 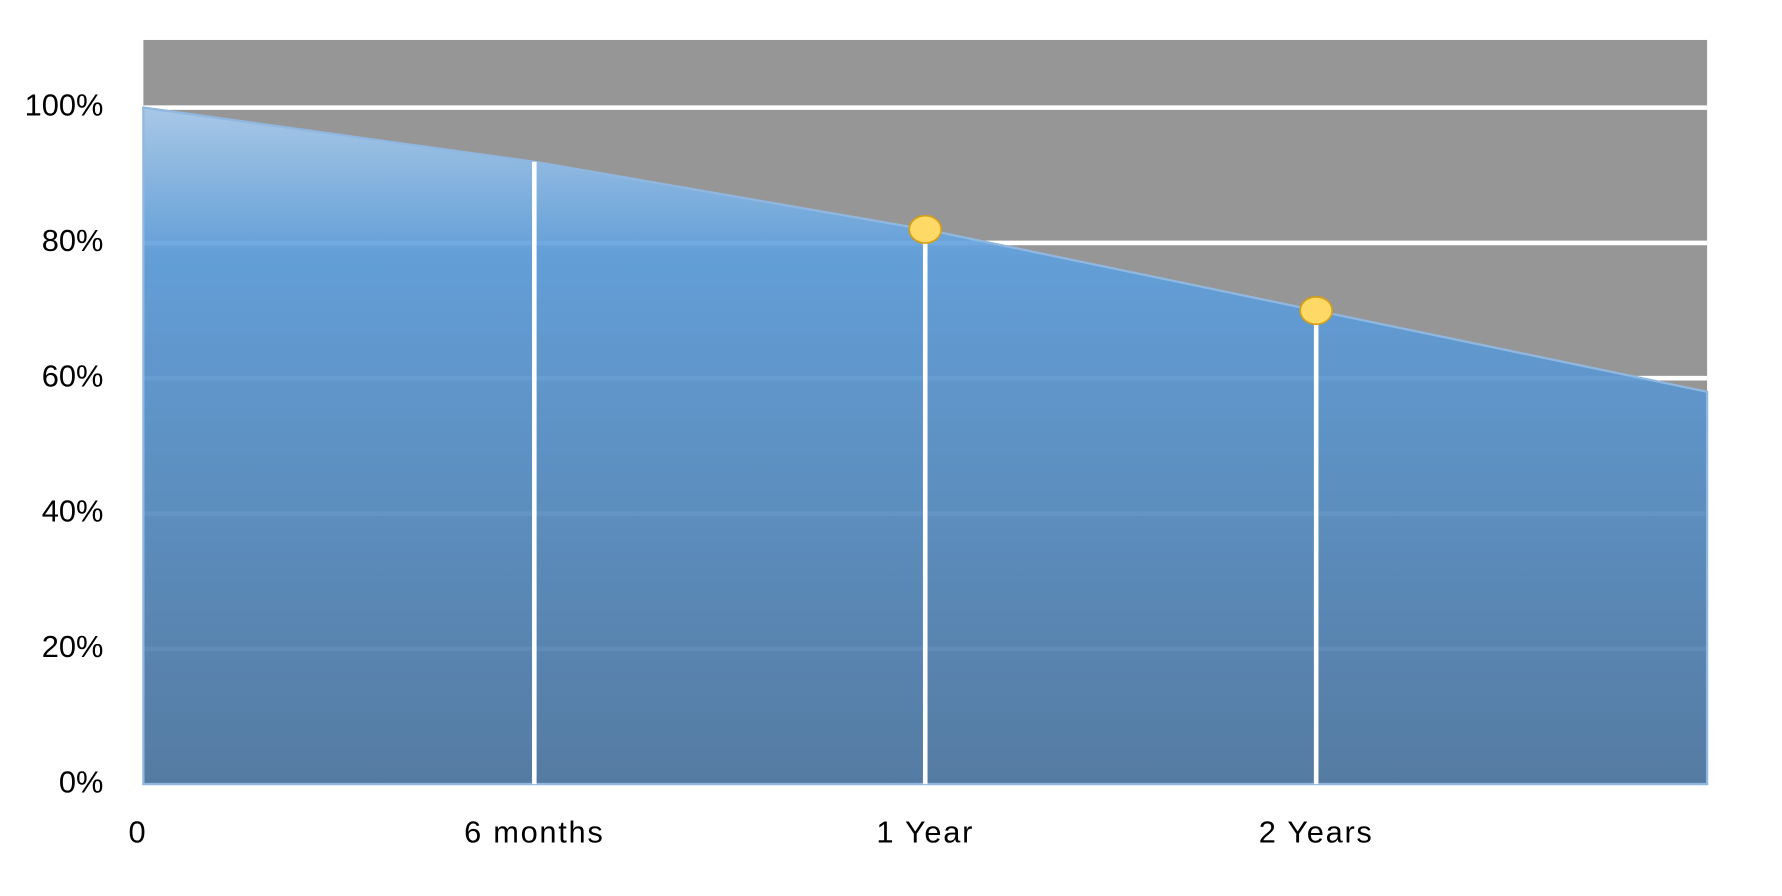 What do you see at coordinates (73, 240) in the screenshot?
I see `y-tick-label: 80%` at bounding box center [73, 240].